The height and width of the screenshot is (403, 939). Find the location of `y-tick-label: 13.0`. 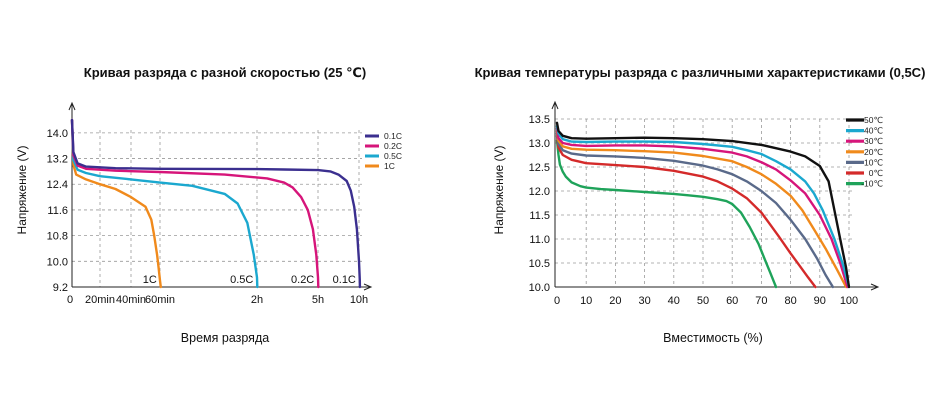

y-tick-label: 13.0 is located at coordinates (539, 144).